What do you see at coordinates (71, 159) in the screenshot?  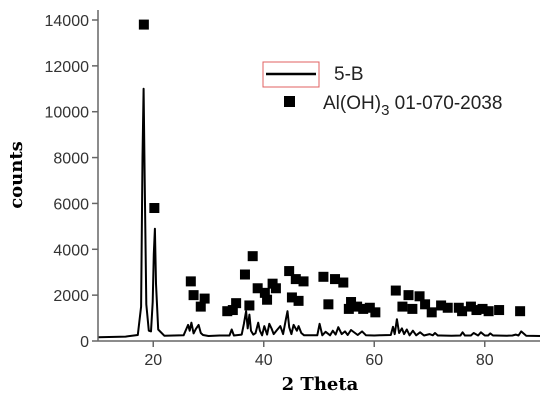 I see `y-tick-label: 8000` at bounding box center [71, 159].